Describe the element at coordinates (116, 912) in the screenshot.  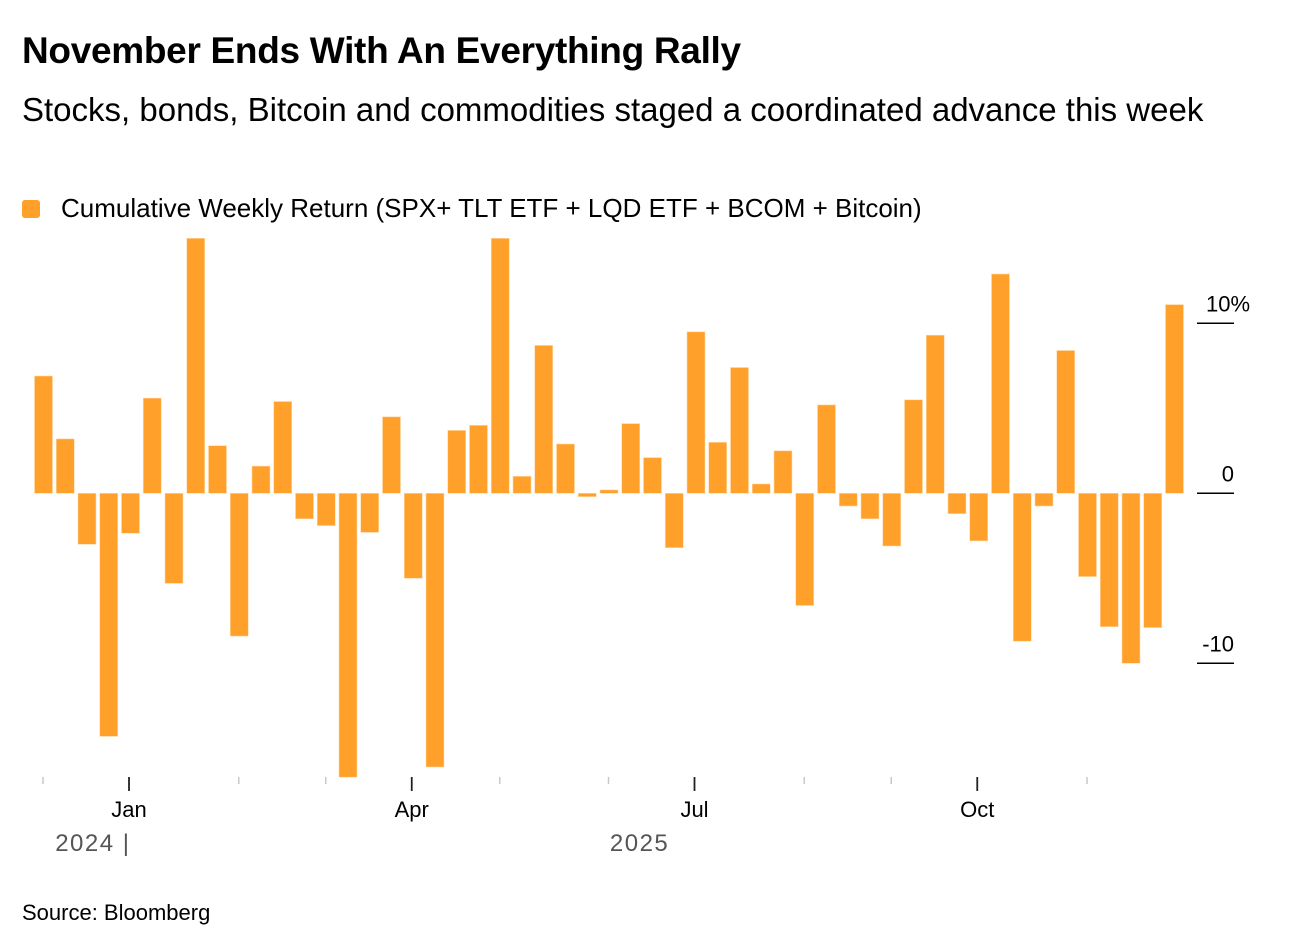
I see `source-note: Source: Bloomberg` at that location.